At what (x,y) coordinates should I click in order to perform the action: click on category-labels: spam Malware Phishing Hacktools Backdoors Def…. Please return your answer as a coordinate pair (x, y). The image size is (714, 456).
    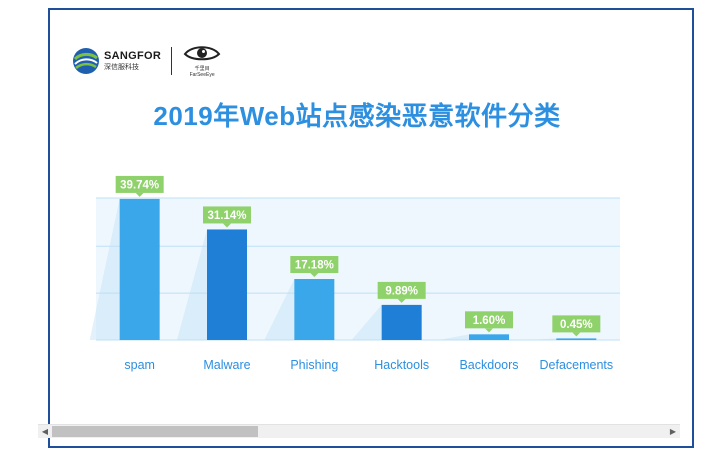
    Looking at the image, I should click on (368, 365).